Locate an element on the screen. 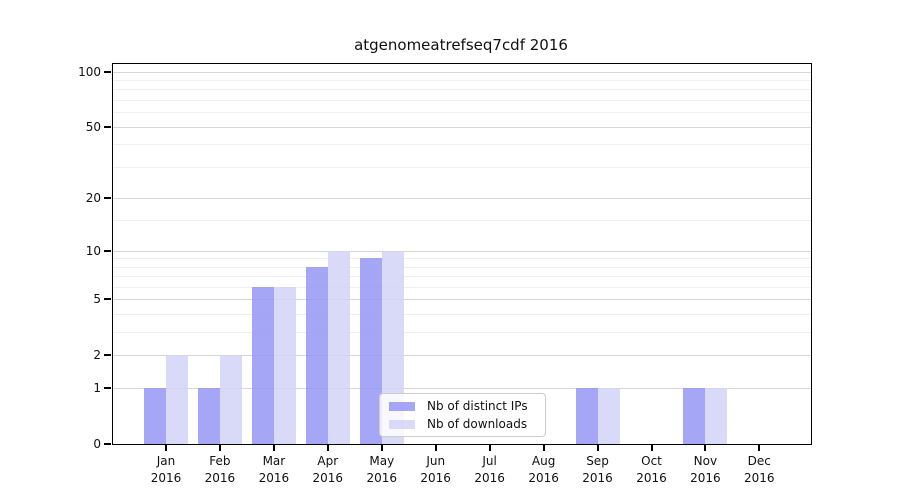 This screenshot has height=500, width=900. x-tick-label: Oct 2016 is located at coordinates (651, 469).